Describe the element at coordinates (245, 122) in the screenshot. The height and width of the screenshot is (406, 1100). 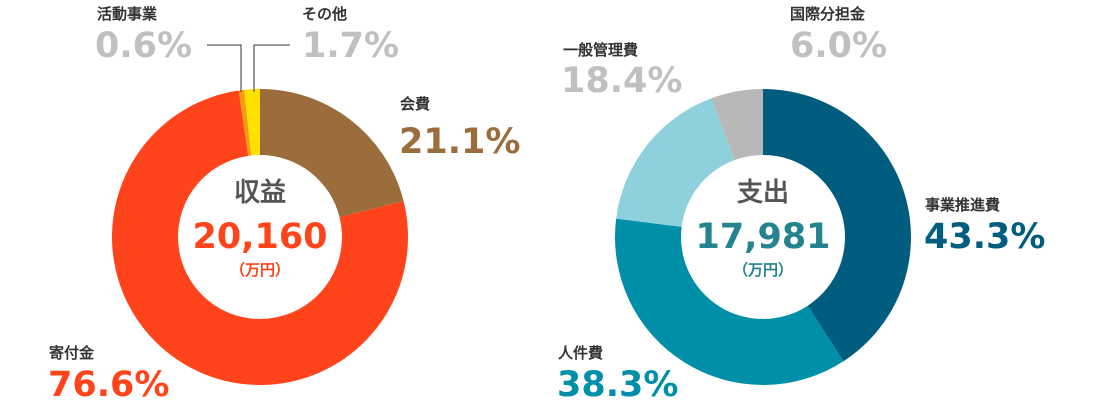
I see `slice-activity-business` at that location.